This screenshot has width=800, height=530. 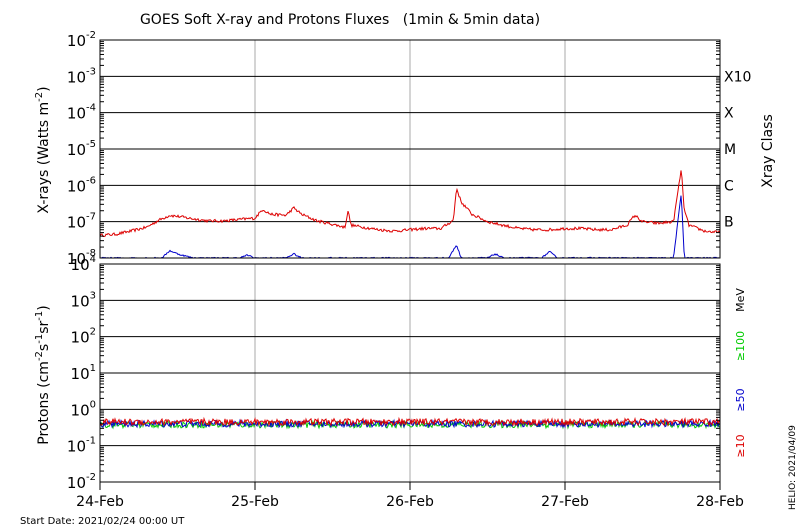 What do you see at coordinates (730, 150) in the screenshot?
I see `xray-class-label: M` at bounding box center [730, 150].